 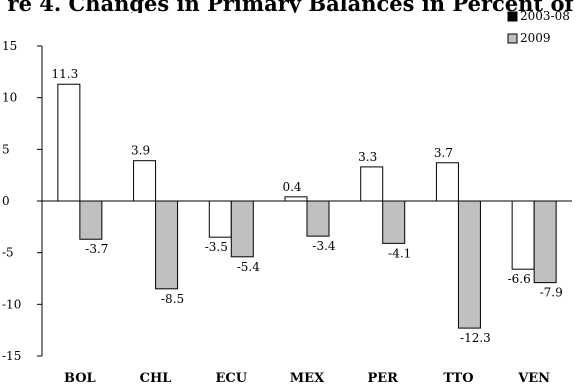 What do you see at coordinates (11, 356) in the screenshot?
I see `y-tick-label: -15` at bounding box center [11, 356].